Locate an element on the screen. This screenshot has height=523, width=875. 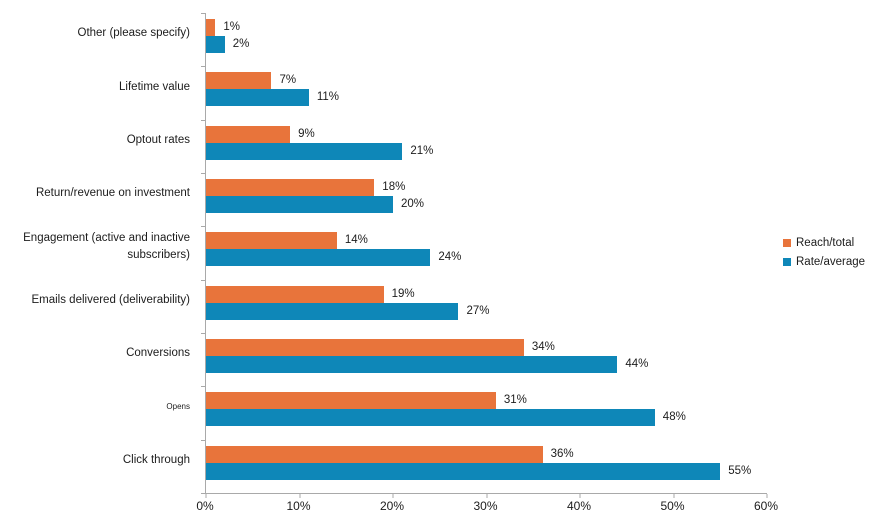
category-label-opens: Opens is located at coordinates (178, 407).